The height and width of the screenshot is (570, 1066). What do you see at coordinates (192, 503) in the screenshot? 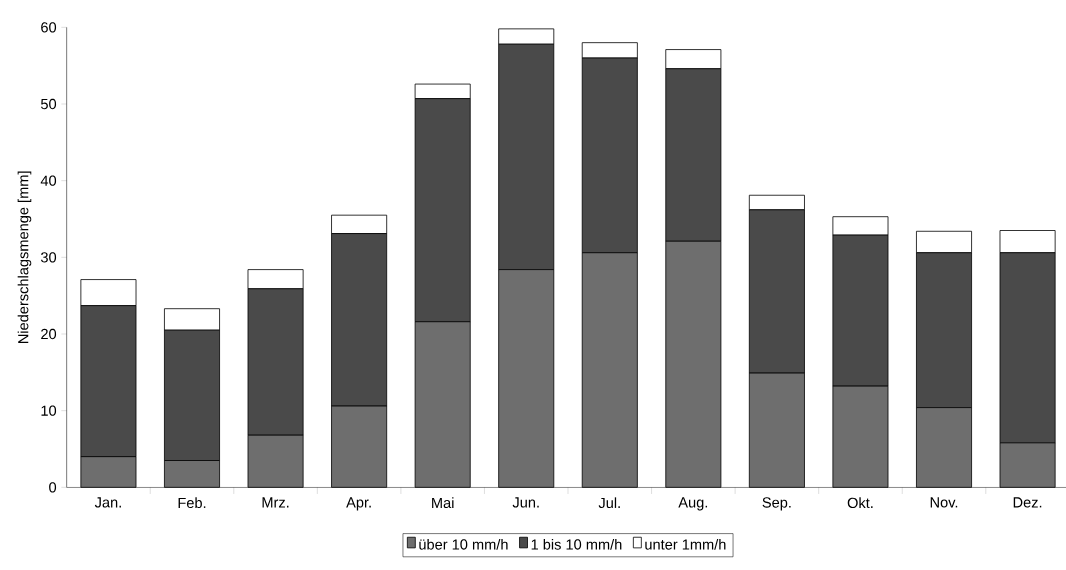
I see `x-tick-label: Feb.` at bounding box center [192, 503].